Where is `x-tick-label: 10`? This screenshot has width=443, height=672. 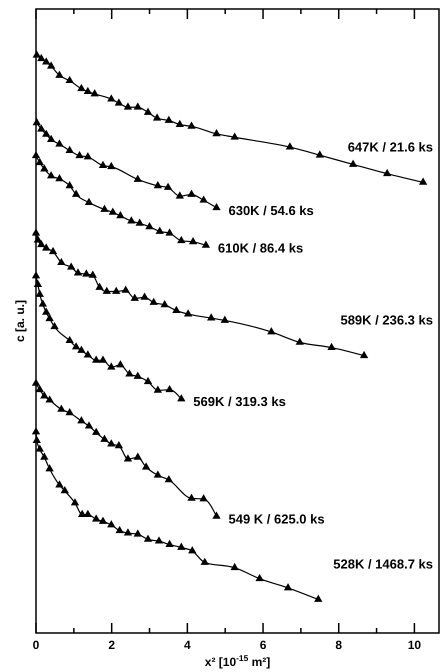
x-tick-label: 10 is located at coordinates (415, 645).